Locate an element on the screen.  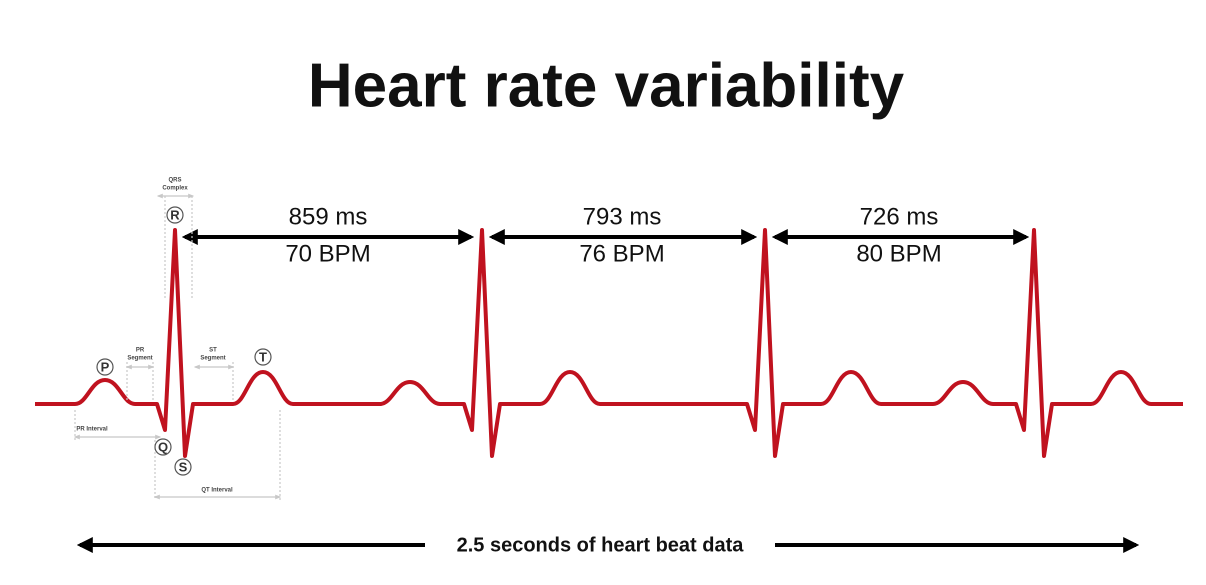
wave-label: S is located at coordinates (183, 466).